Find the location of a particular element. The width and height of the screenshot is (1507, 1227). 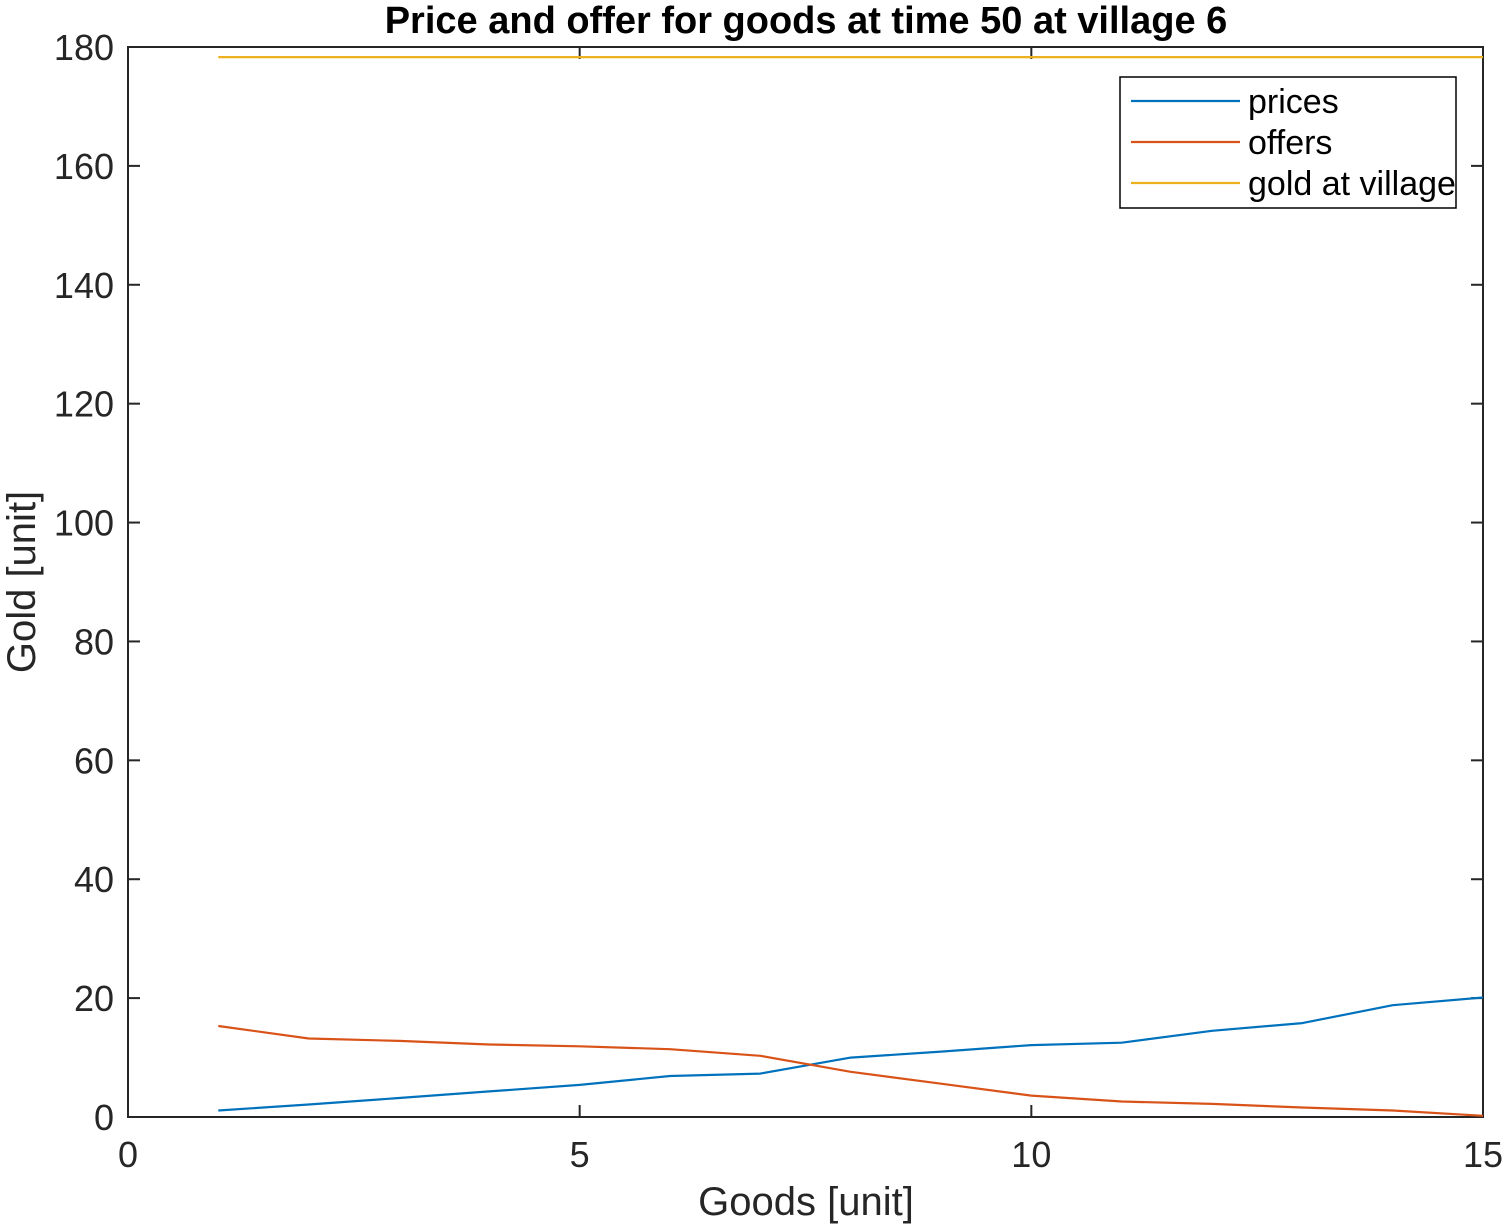

y-tick-labels: 0 20 40 60 80 100 120 140 160 180 is located at coordinates (84, 582).